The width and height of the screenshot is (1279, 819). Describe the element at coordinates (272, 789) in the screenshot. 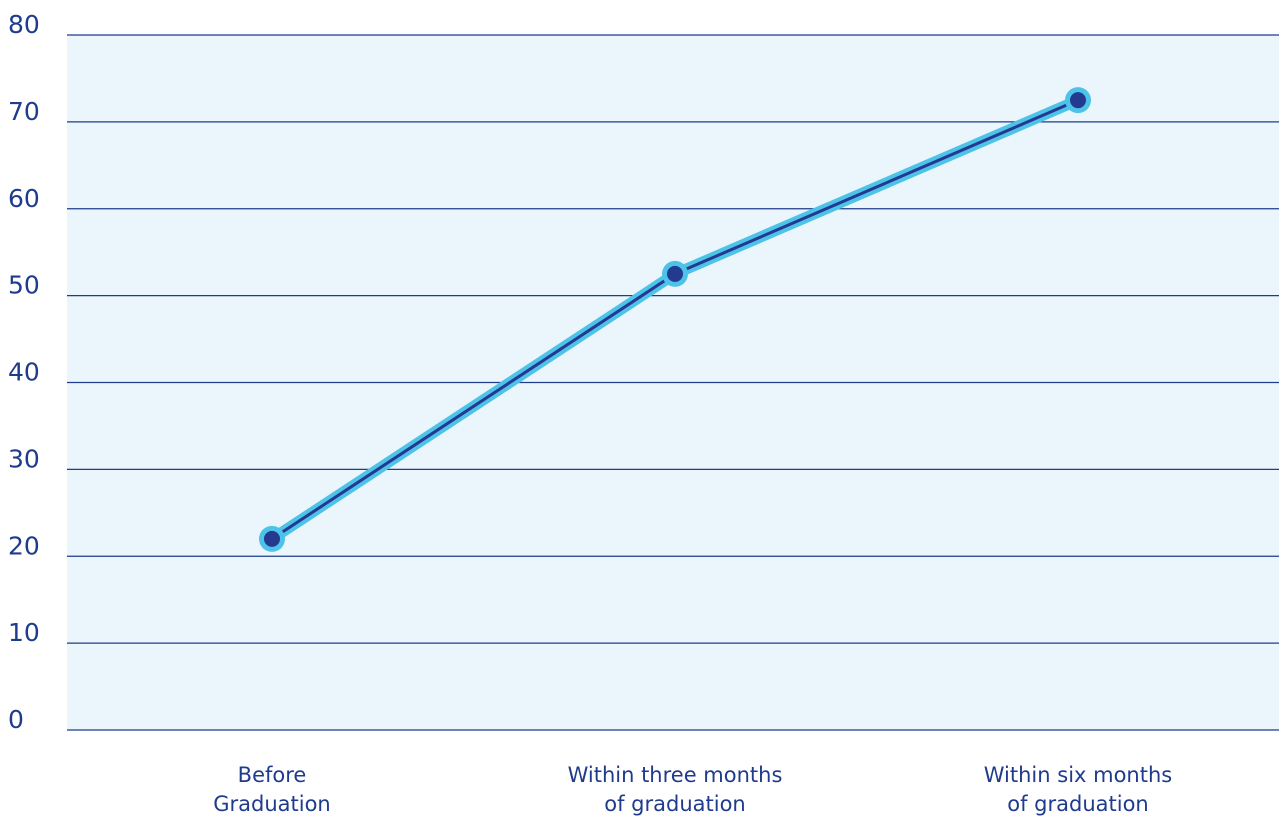

I see `x-tick-label: Before Graduation` at that location.